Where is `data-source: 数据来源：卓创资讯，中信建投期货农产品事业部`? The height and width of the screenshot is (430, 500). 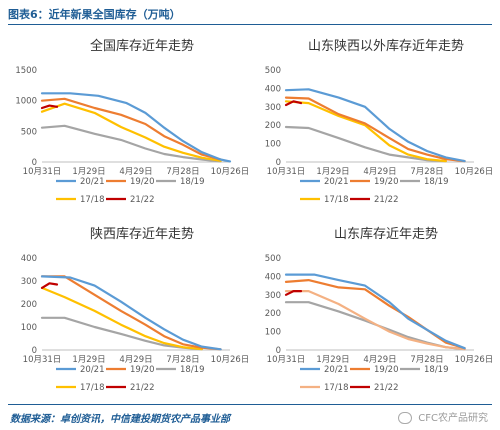 data-source: 数据来源：卓创资讯，中信建投期货农产品事业部 is located at coordinates (120, 419).